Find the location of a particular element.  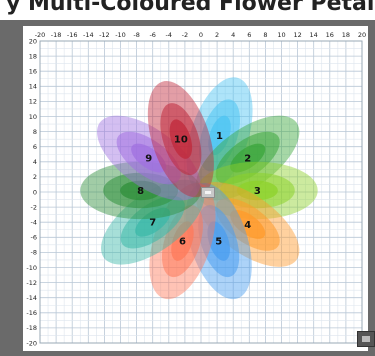

y-tick-label: 4 is located at coordinates (35, 162).